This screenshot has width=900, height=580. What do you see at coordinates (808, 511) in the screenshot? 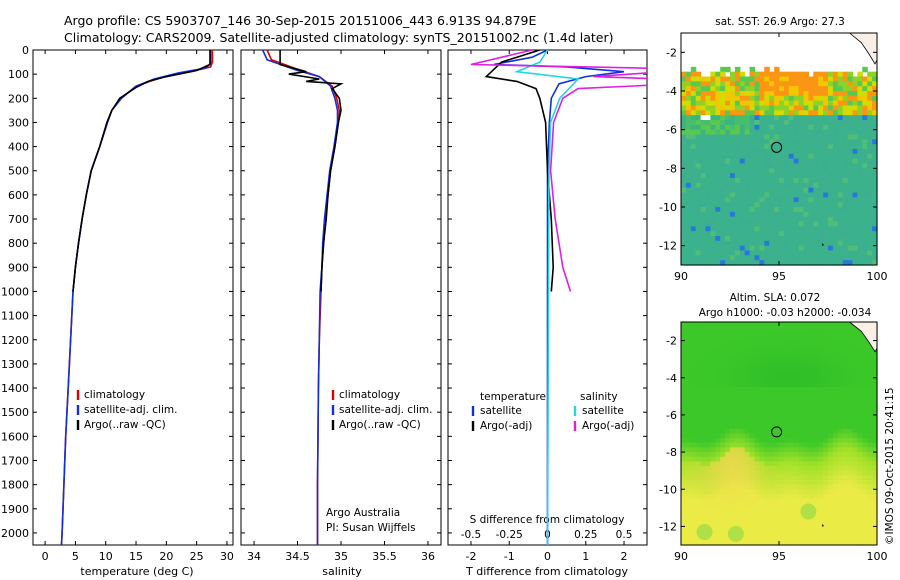
I see `anomaly-blob` at bounding box center [808, 511].